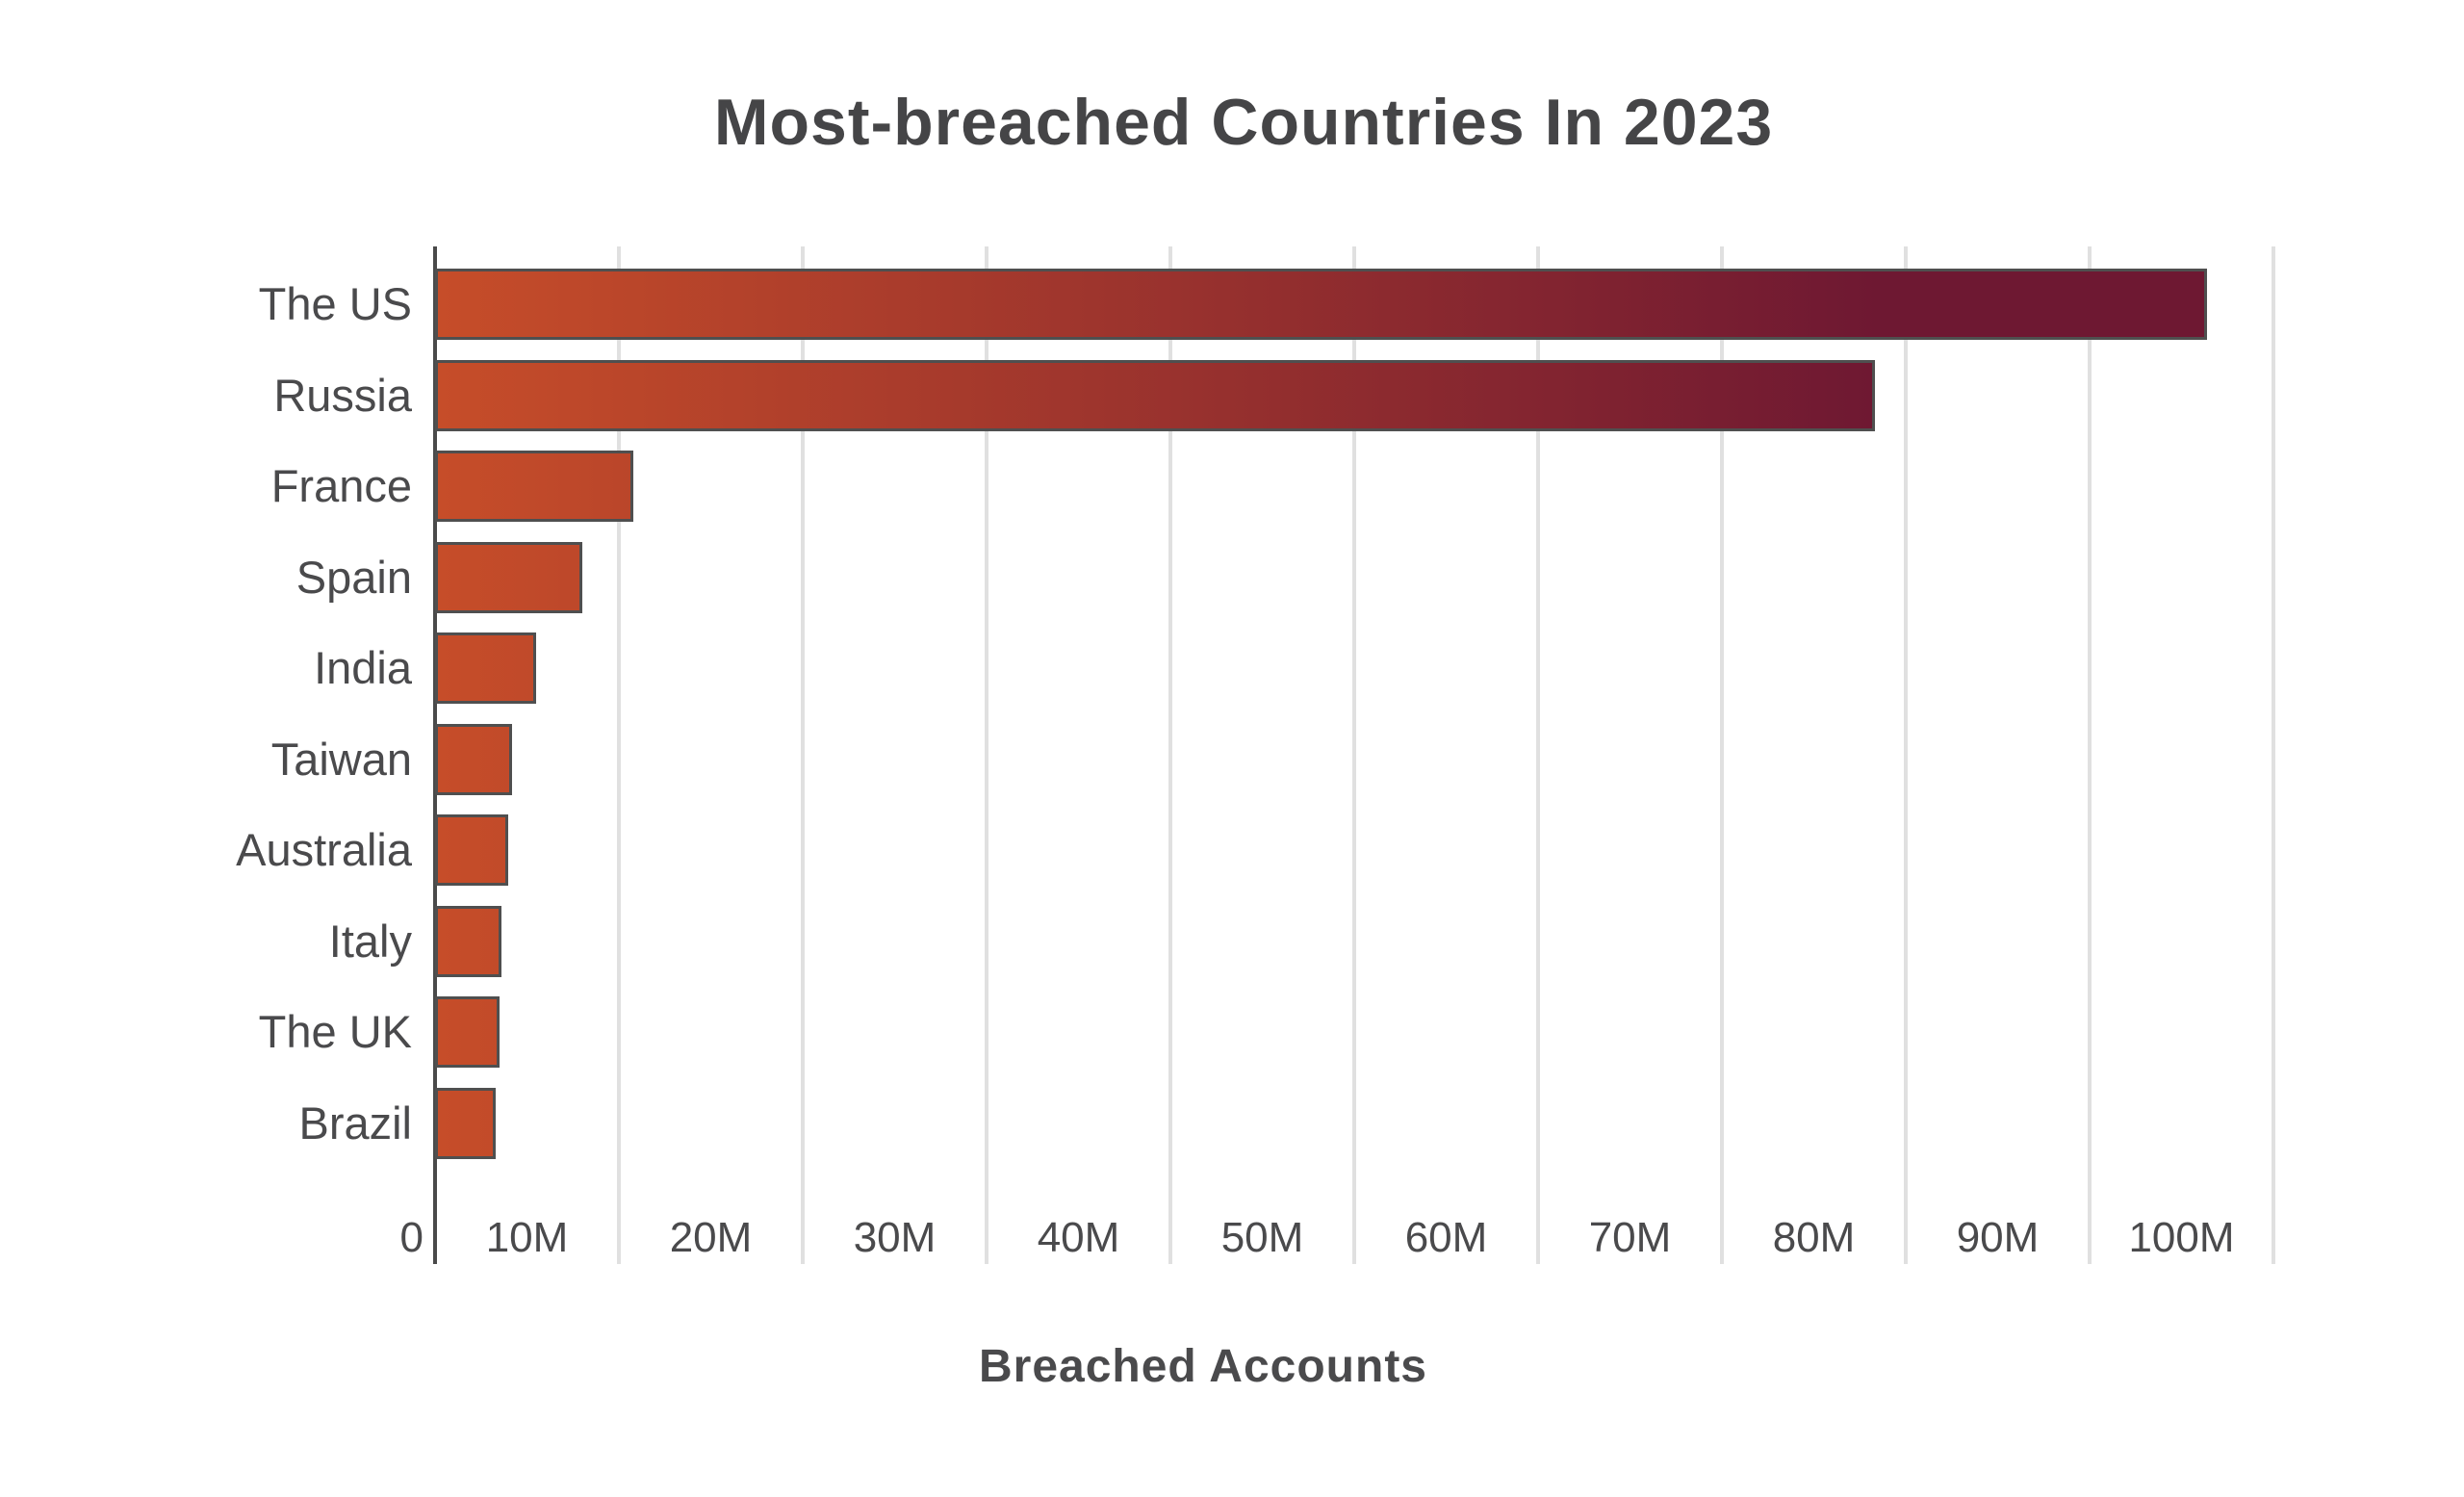  Describe the element at coordinates (471, 850) in the screenshot. I see `bar-australia` at that location.